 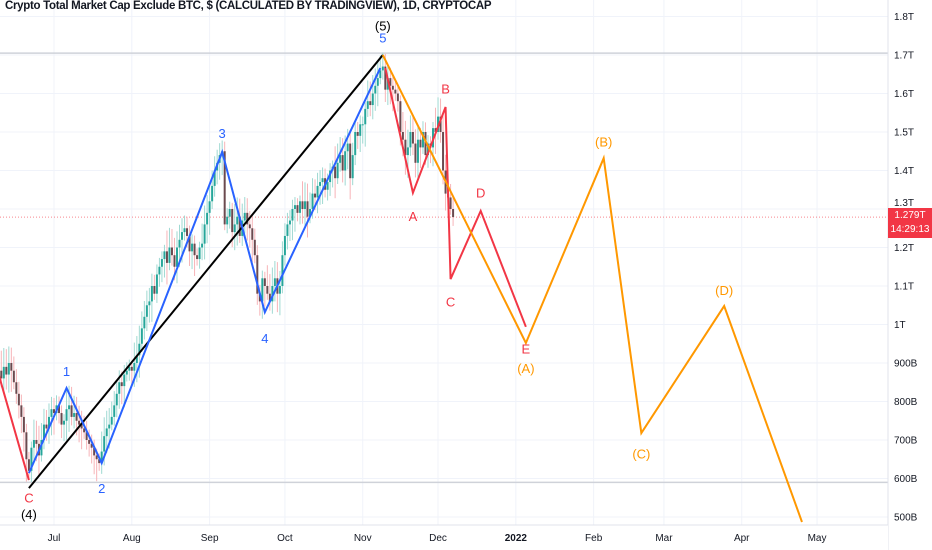 What do you see at coordinates (906, 518) in the screenshot?
I see `price-tick-label: 500B` at bounding box center [906, 518].